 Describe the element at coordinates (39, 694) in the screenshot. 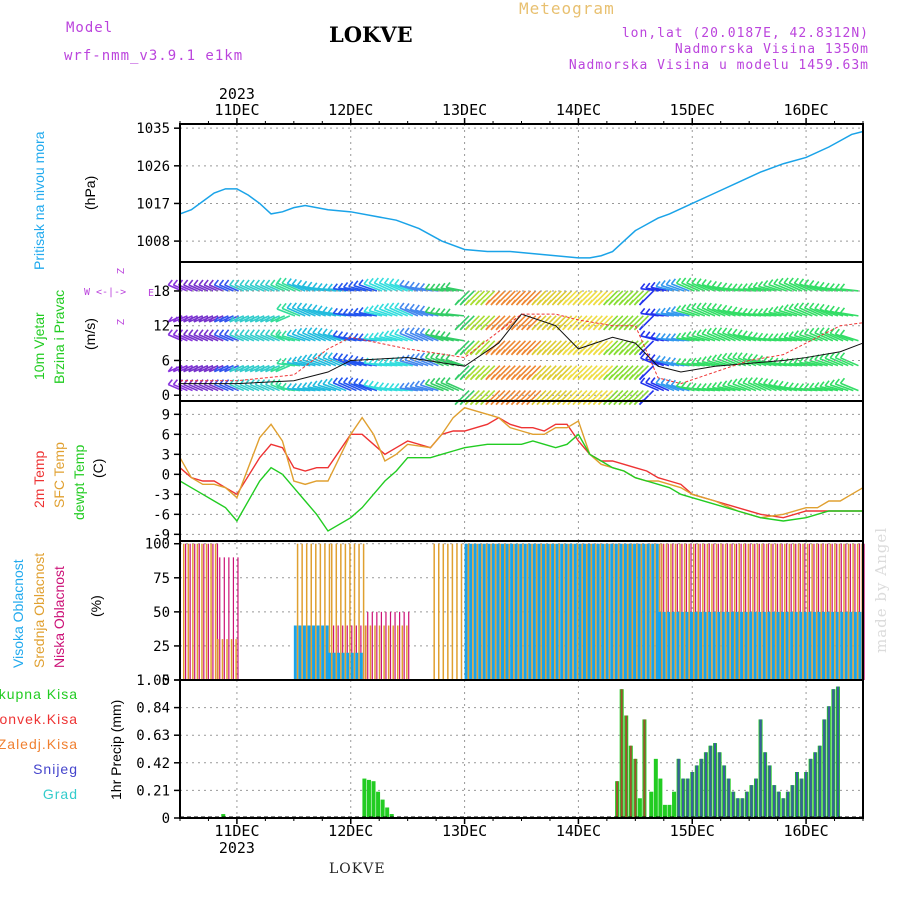

I see `legend-total: Ukupna Kisa` at that location.